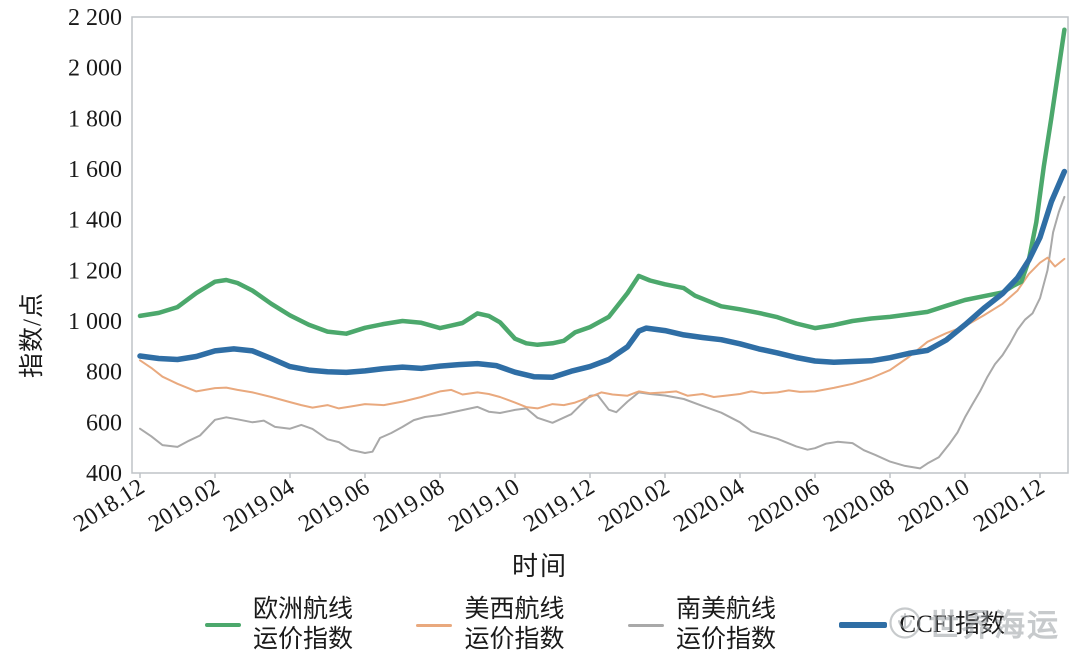 This screenshot has height=656, width=1080. I want to click on legend-label-line1: 美西航线, so click(514, 609).